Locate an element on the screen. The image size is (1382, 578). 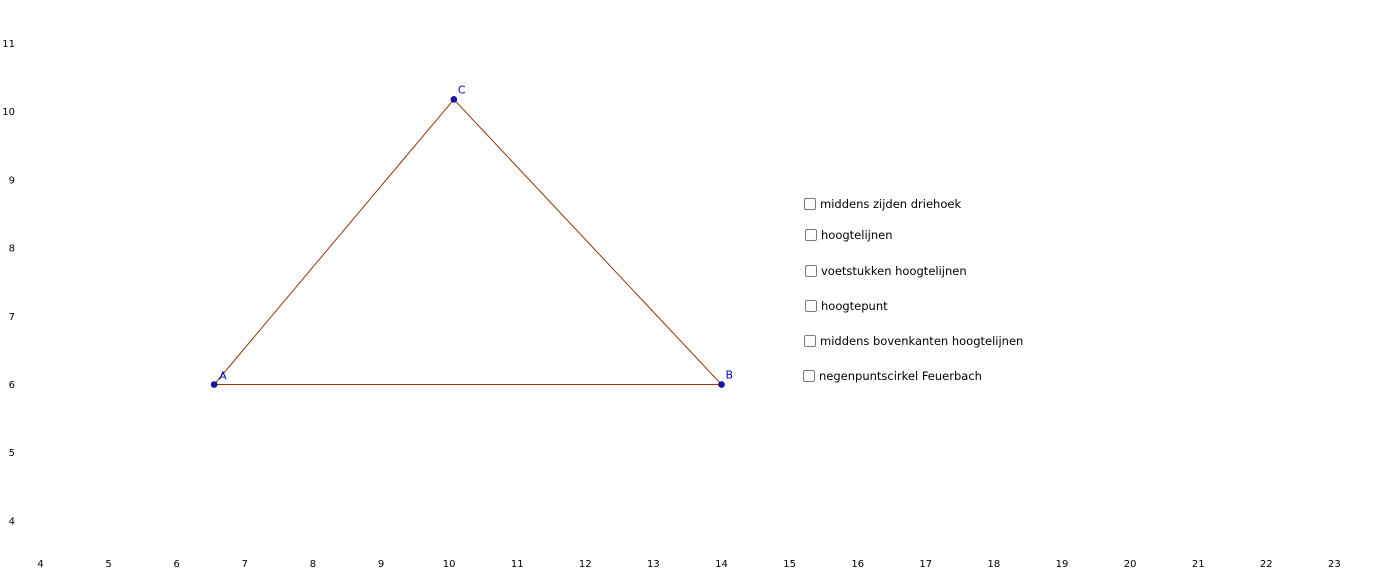
x-tick-label-19: 19 is located at coordinates (1062, 564).